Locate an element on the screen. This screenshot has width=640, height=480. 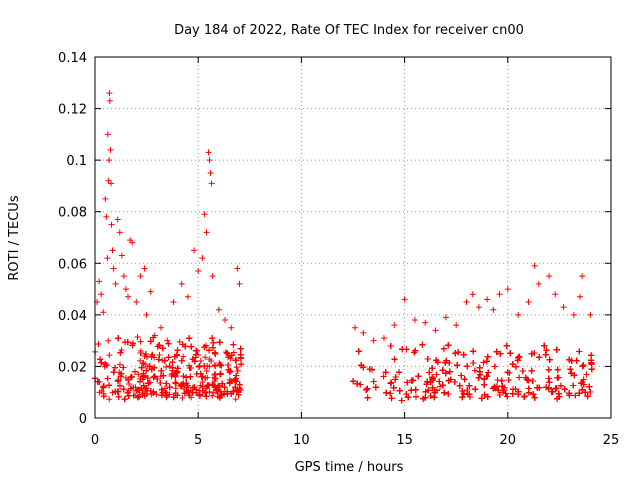
x-axis-label: GPS time / hours is located at coordinates (349, 467).